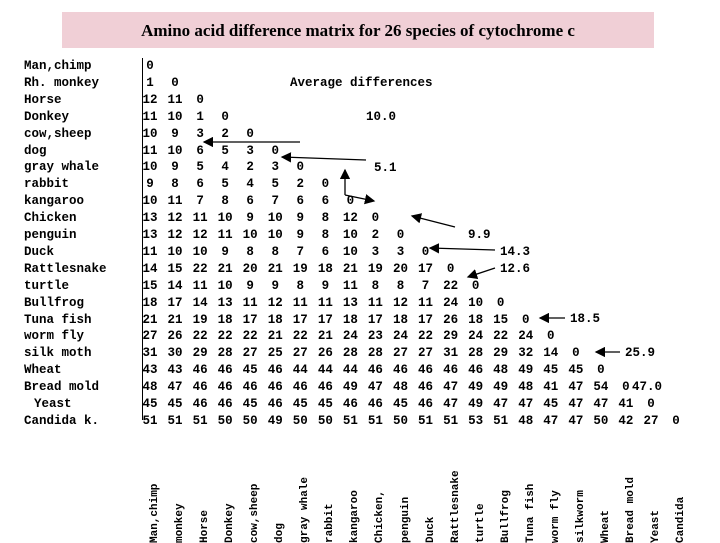  What do you see at coordinates (601, 387) in the screenshot?
I see `matrix-cell: 54` at bounding box center [601, 387].